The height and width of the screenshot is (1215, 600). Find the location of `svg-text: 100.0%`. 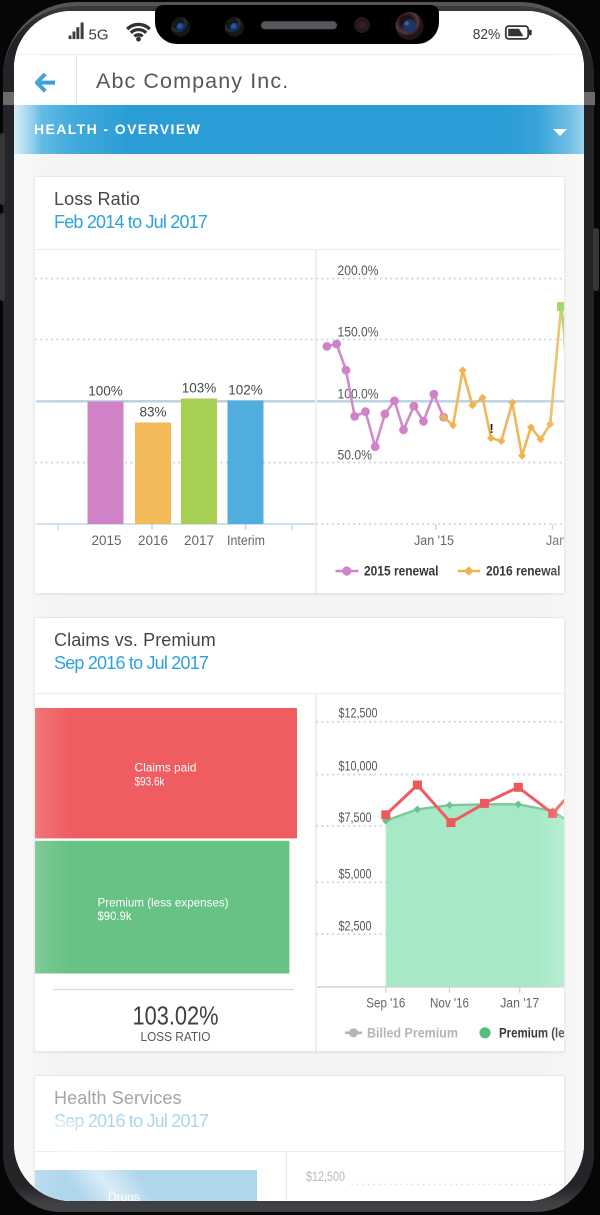

svg-text: 100.0% is located at coordinates (358, 393).